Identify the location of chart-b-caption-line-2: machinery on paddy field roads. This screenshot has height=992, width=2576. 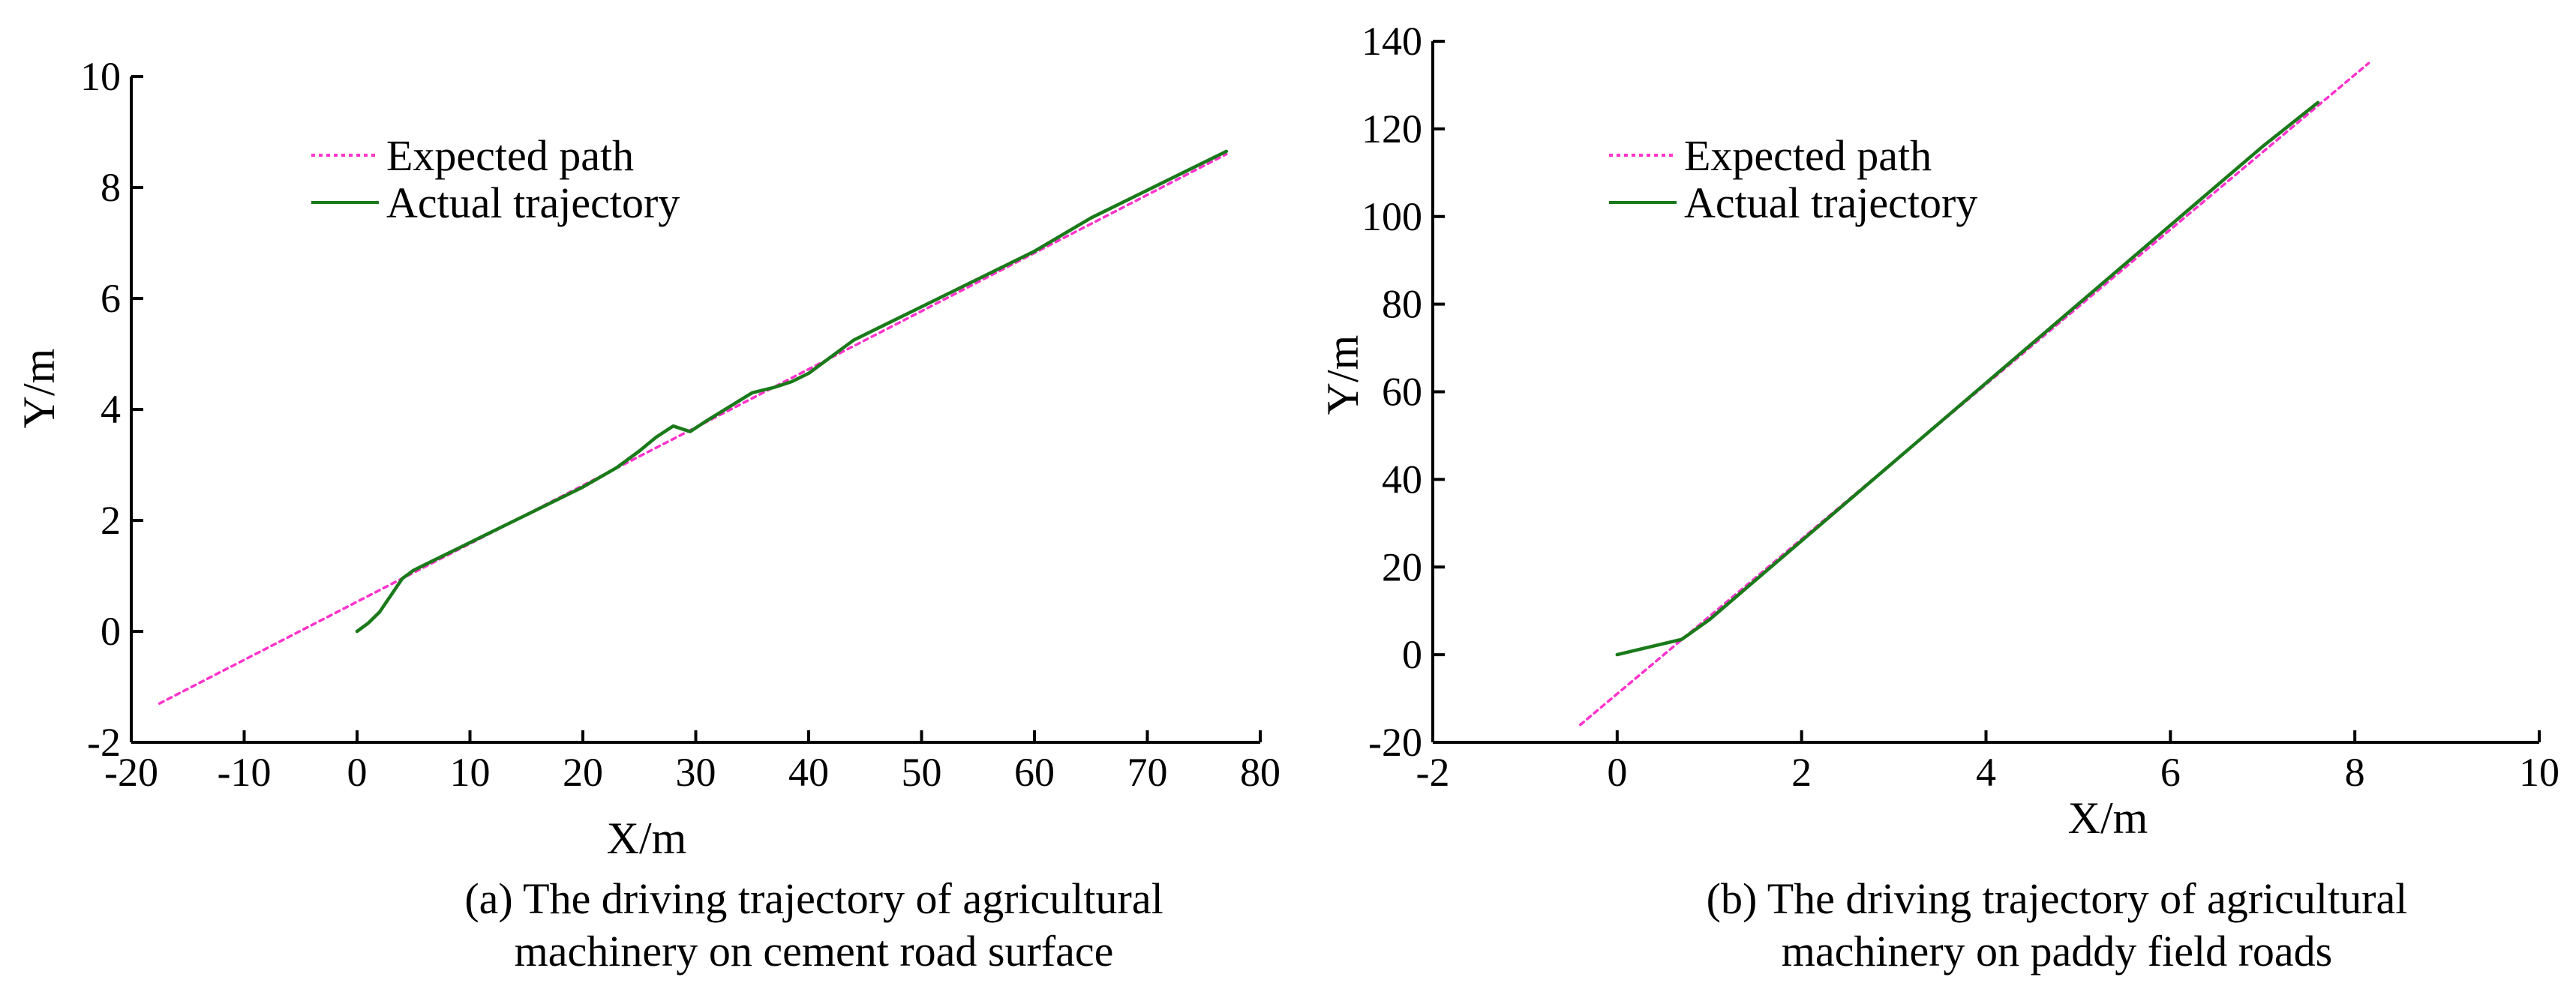
(2057, 952).